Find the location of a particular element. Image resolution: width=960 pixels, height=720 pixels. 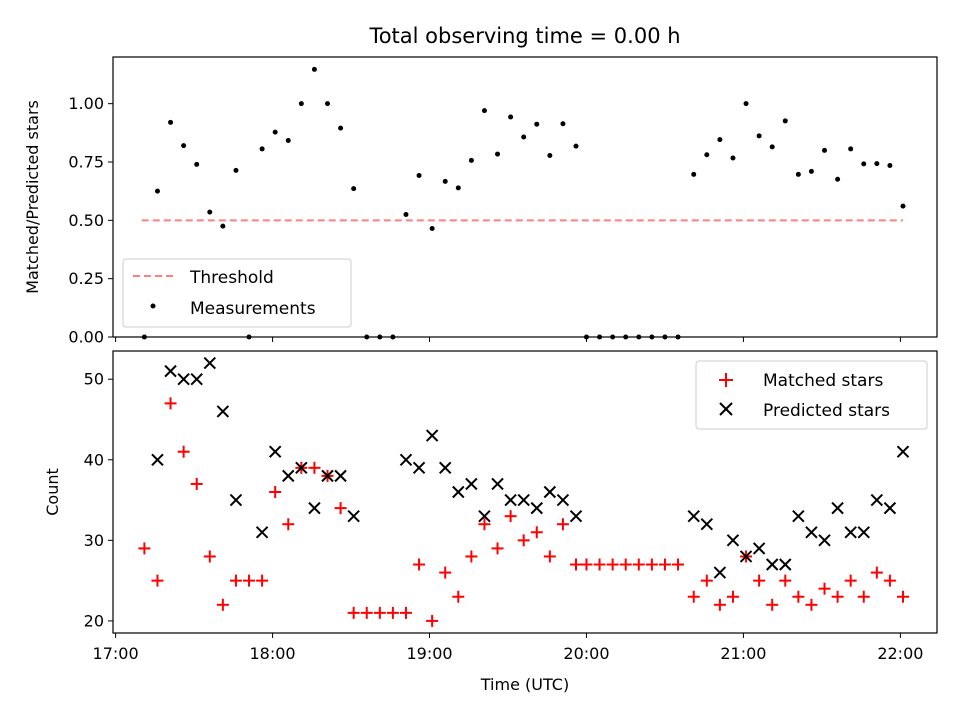

top-y-axis-label: Matched/Predicted stars is located at coordinates (32, 197).